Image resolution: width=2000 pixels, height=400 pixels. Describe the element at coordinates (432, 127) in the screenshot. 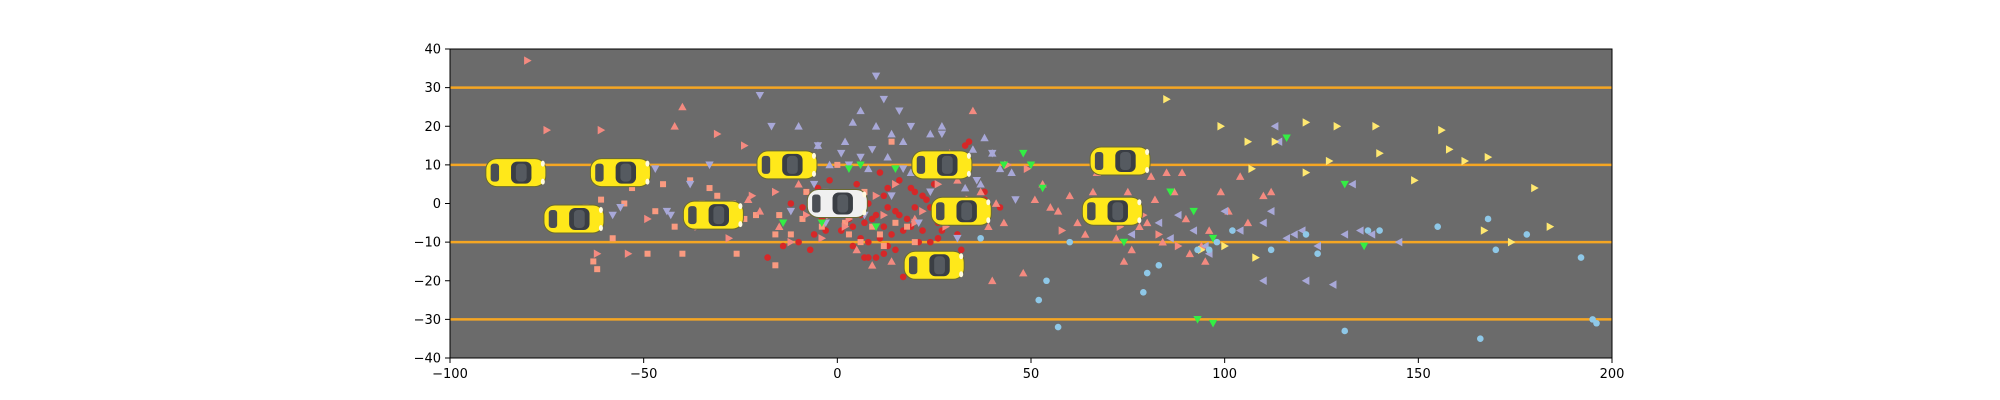

I see `y-tick-label: 20` at that location.